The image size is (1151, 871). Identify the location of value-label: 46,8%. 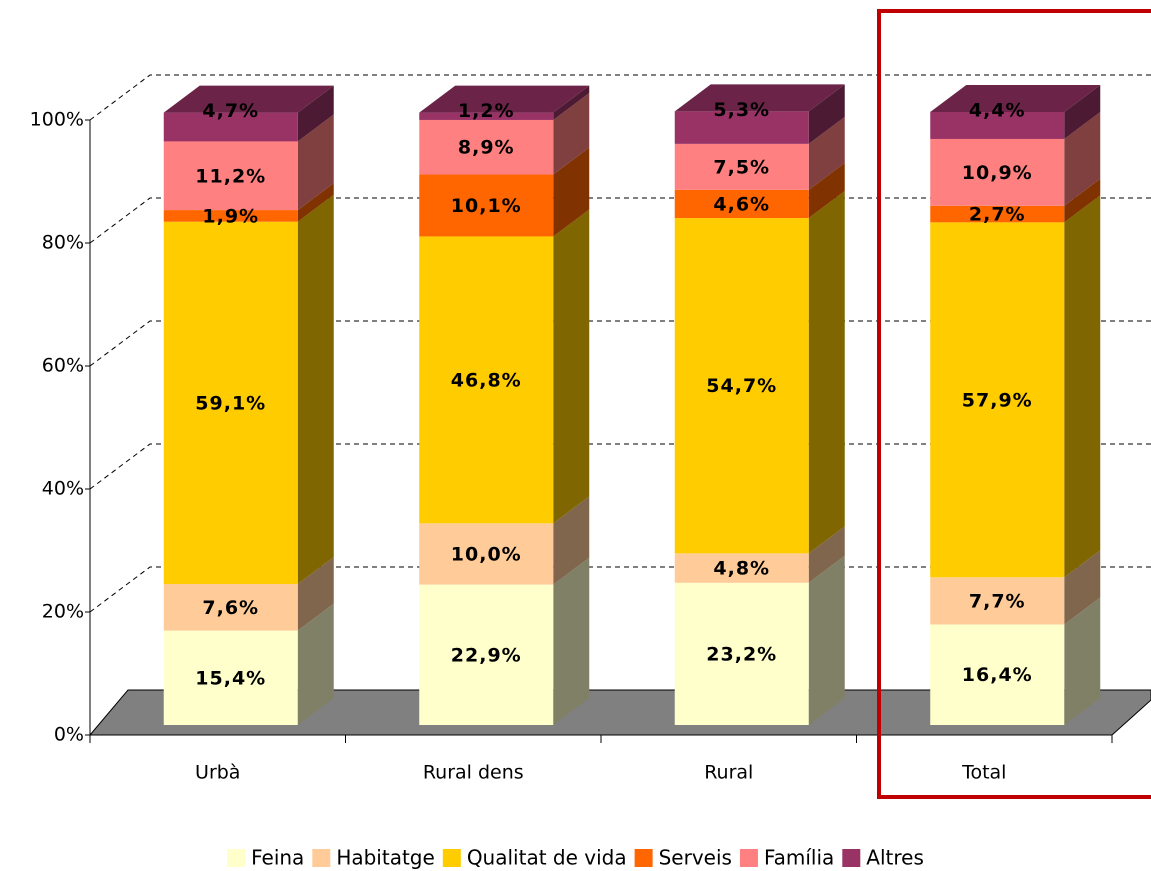
(486, 380).